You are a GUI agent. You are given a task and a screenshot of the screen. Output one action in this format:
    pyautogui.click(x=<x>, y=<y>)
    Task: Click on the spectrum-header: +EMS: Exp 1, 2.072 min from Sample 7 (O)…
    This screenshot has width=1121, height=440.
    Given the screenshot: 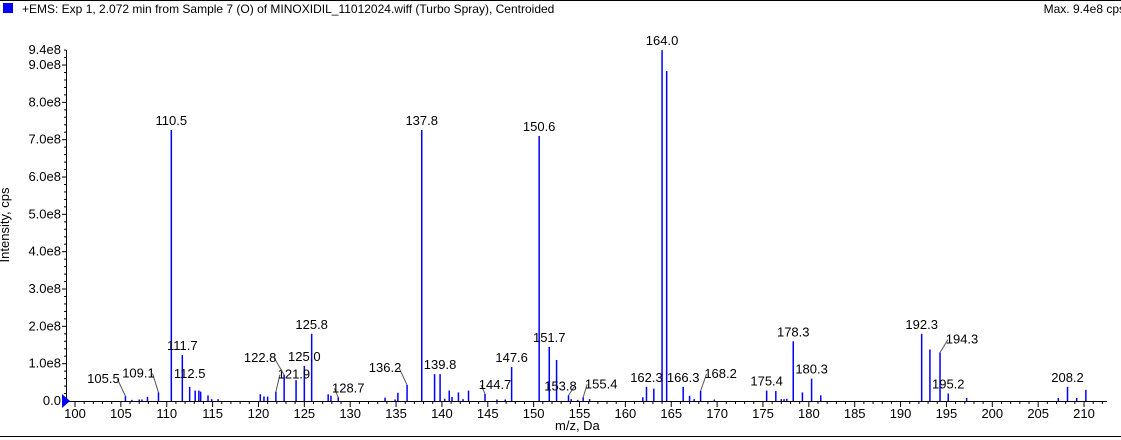 What is the action you would take?
    pyautogui.click(x=560, y=10)
    